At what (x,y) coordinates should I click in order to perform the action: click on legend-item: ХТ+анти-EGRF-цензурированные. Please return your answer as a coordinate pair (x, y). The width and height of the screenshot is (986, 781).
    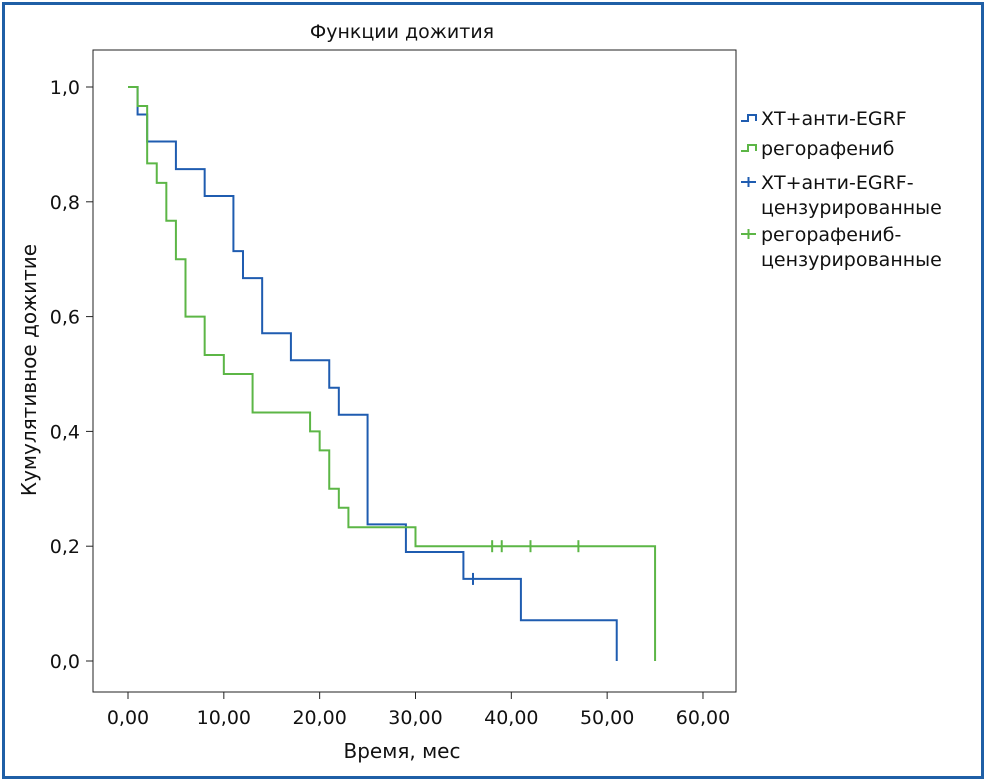
    Looking at the image, I should click on (841, 195).